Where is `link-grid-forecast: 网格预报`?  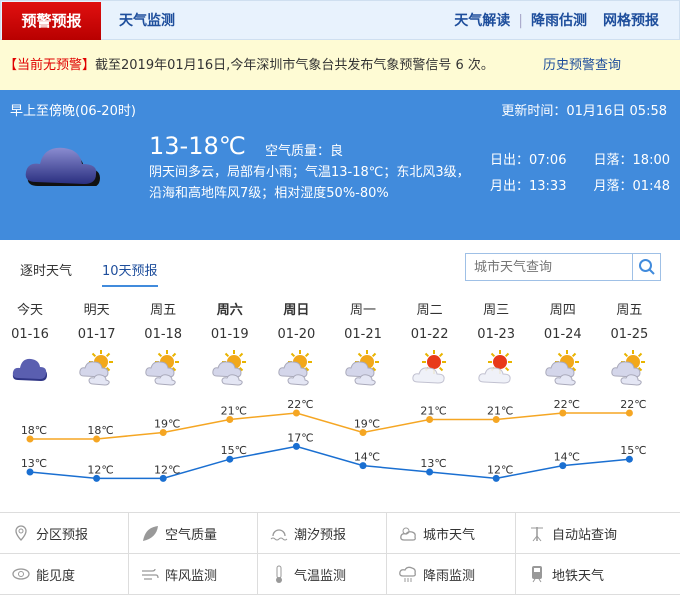
link-grid-forecast: 网格预报 is located at coordinates (631, 21).